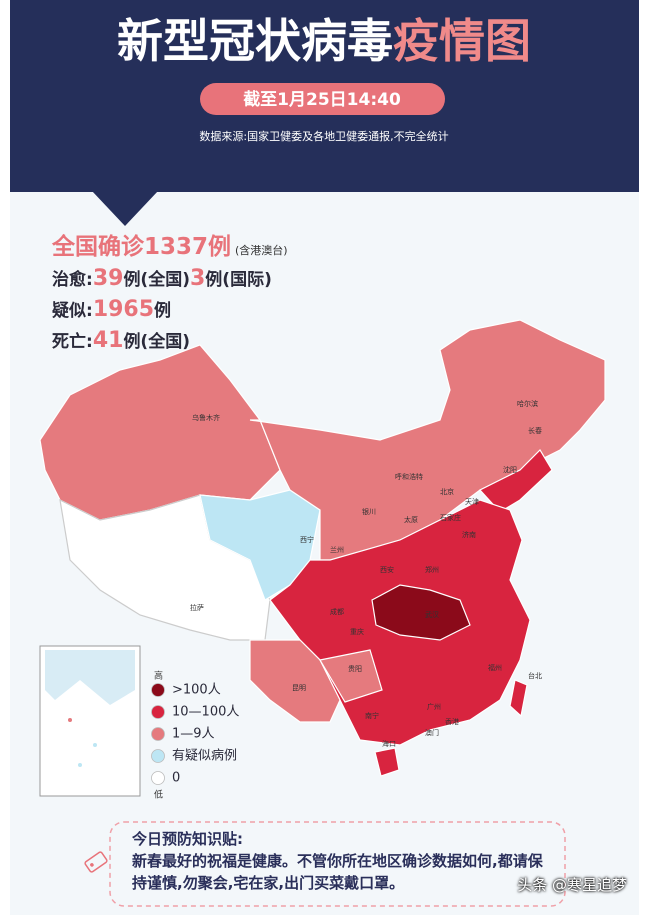 The image size is (649, 915). Describe the element at coordinates (299, 688) in the screenshot. I see `city: 昆明` at that location.